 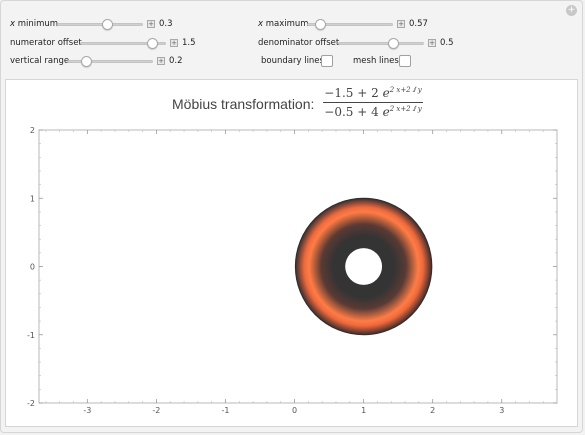 I want to click on numerator-offset-expand-icon: +, so click(x=174, y=43).